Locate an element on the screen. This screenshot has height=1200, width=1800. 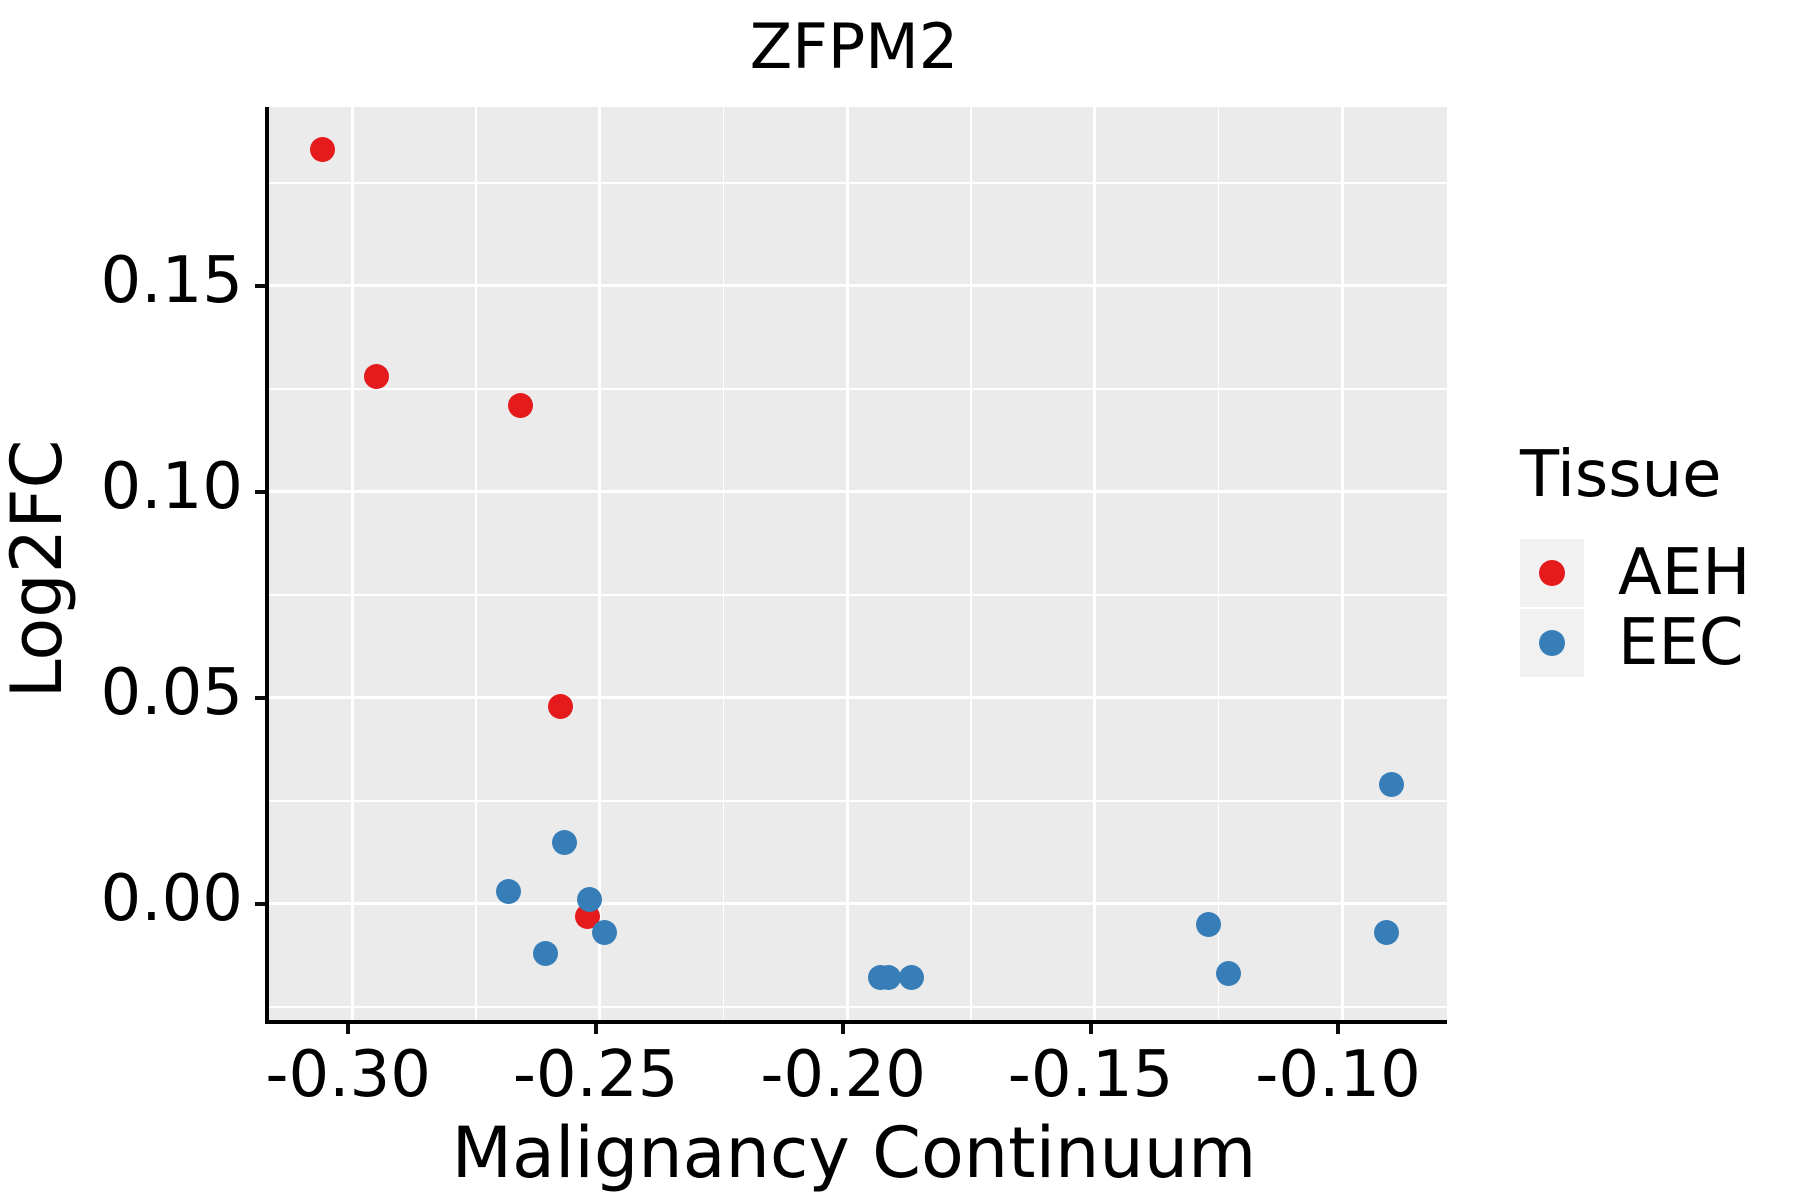
x-tick-label: -0.30 is located at coordinates (348, 1075).